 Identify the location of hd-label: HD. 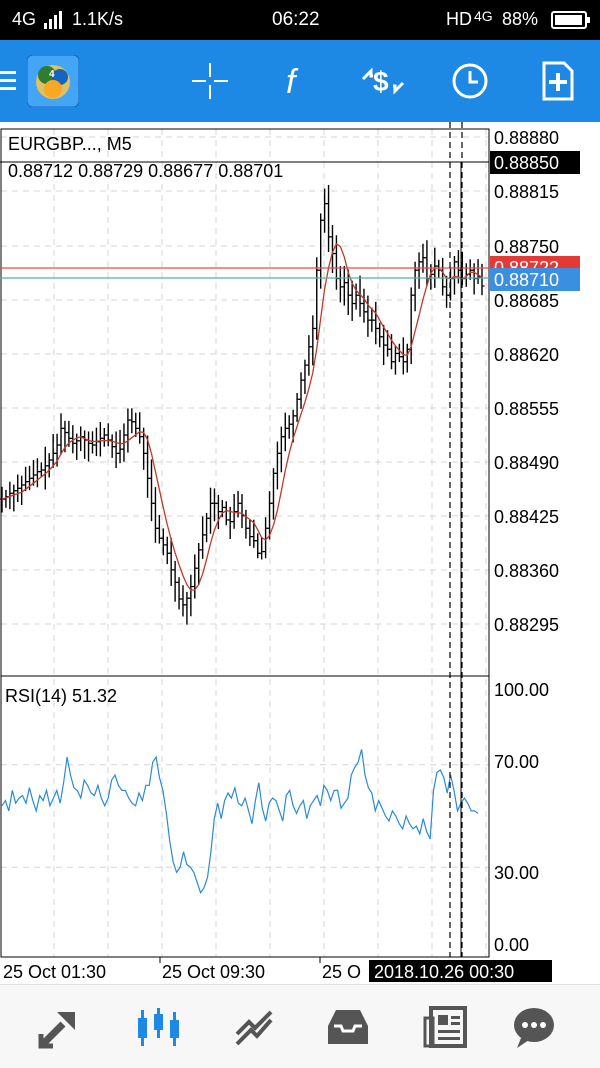
(459, 19).